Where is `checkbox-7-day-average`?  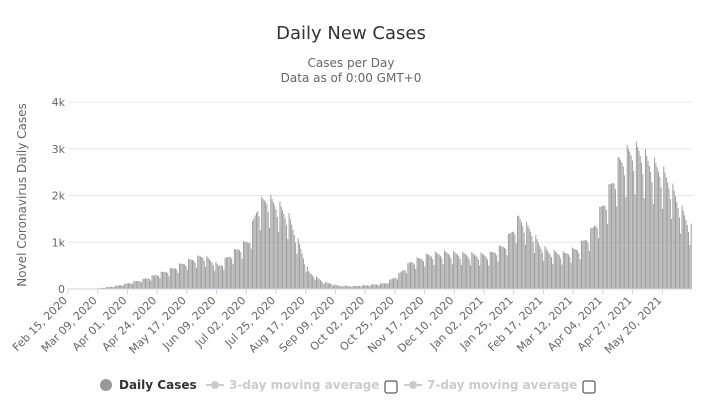 checkbox-7-day-average is located at coordinates (589, 387).